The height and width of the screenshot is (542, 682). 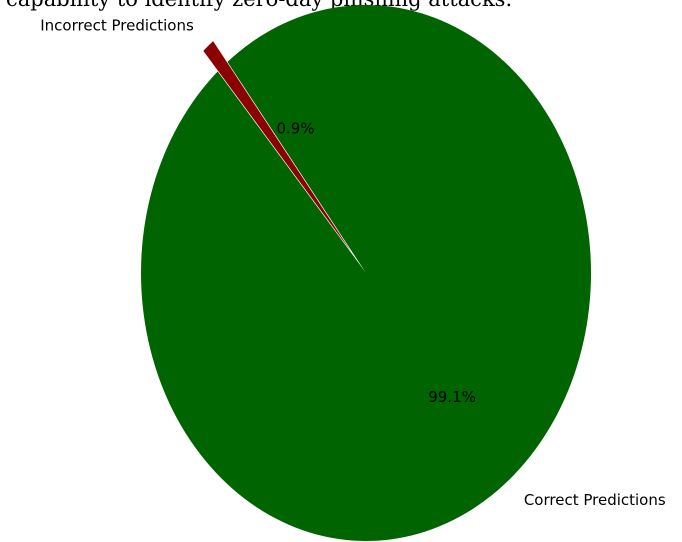 I want to click on category-label-incorrect-predictions: Incorrect Predictions, so click(x=117, y=25).